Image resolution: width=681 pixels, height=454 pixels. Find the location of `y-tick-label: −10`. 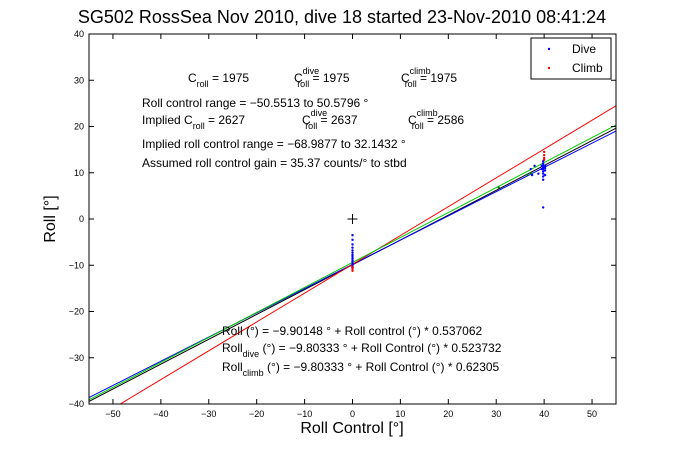

y-tick-label: −10 is located at coordinates (76, 265).